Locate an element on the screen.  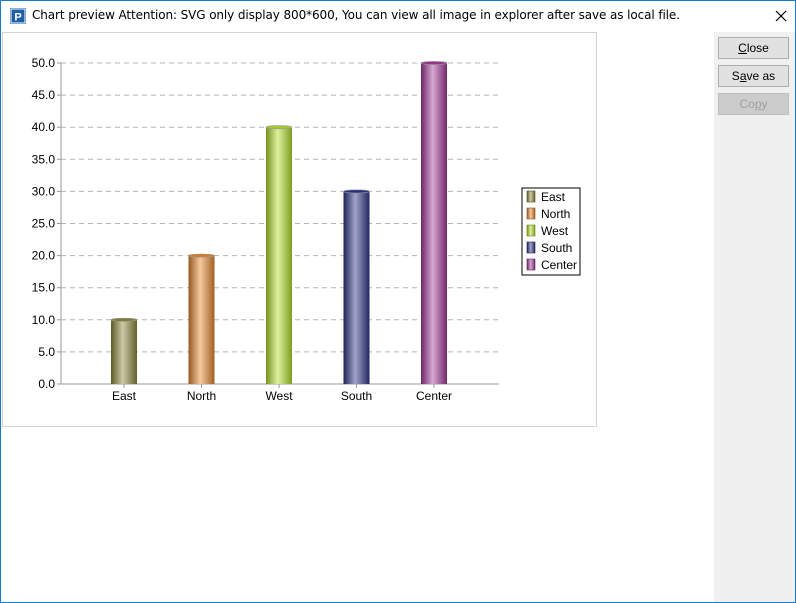
y-tick-label: 35.0 is located at coordinates (44, 159).